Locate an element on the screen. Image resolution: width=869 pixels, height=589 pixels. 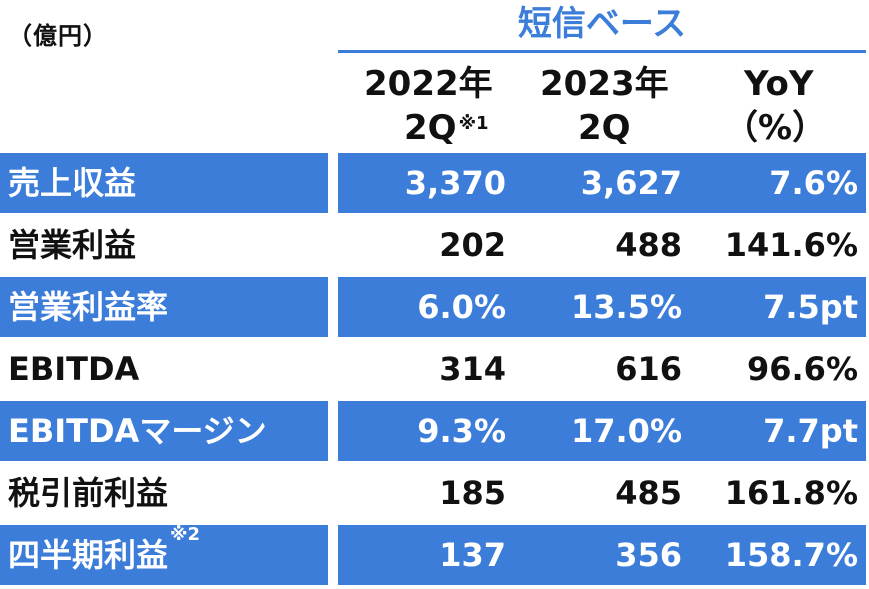
basis-title: 短信ベース is located at coordinates (602, 24).